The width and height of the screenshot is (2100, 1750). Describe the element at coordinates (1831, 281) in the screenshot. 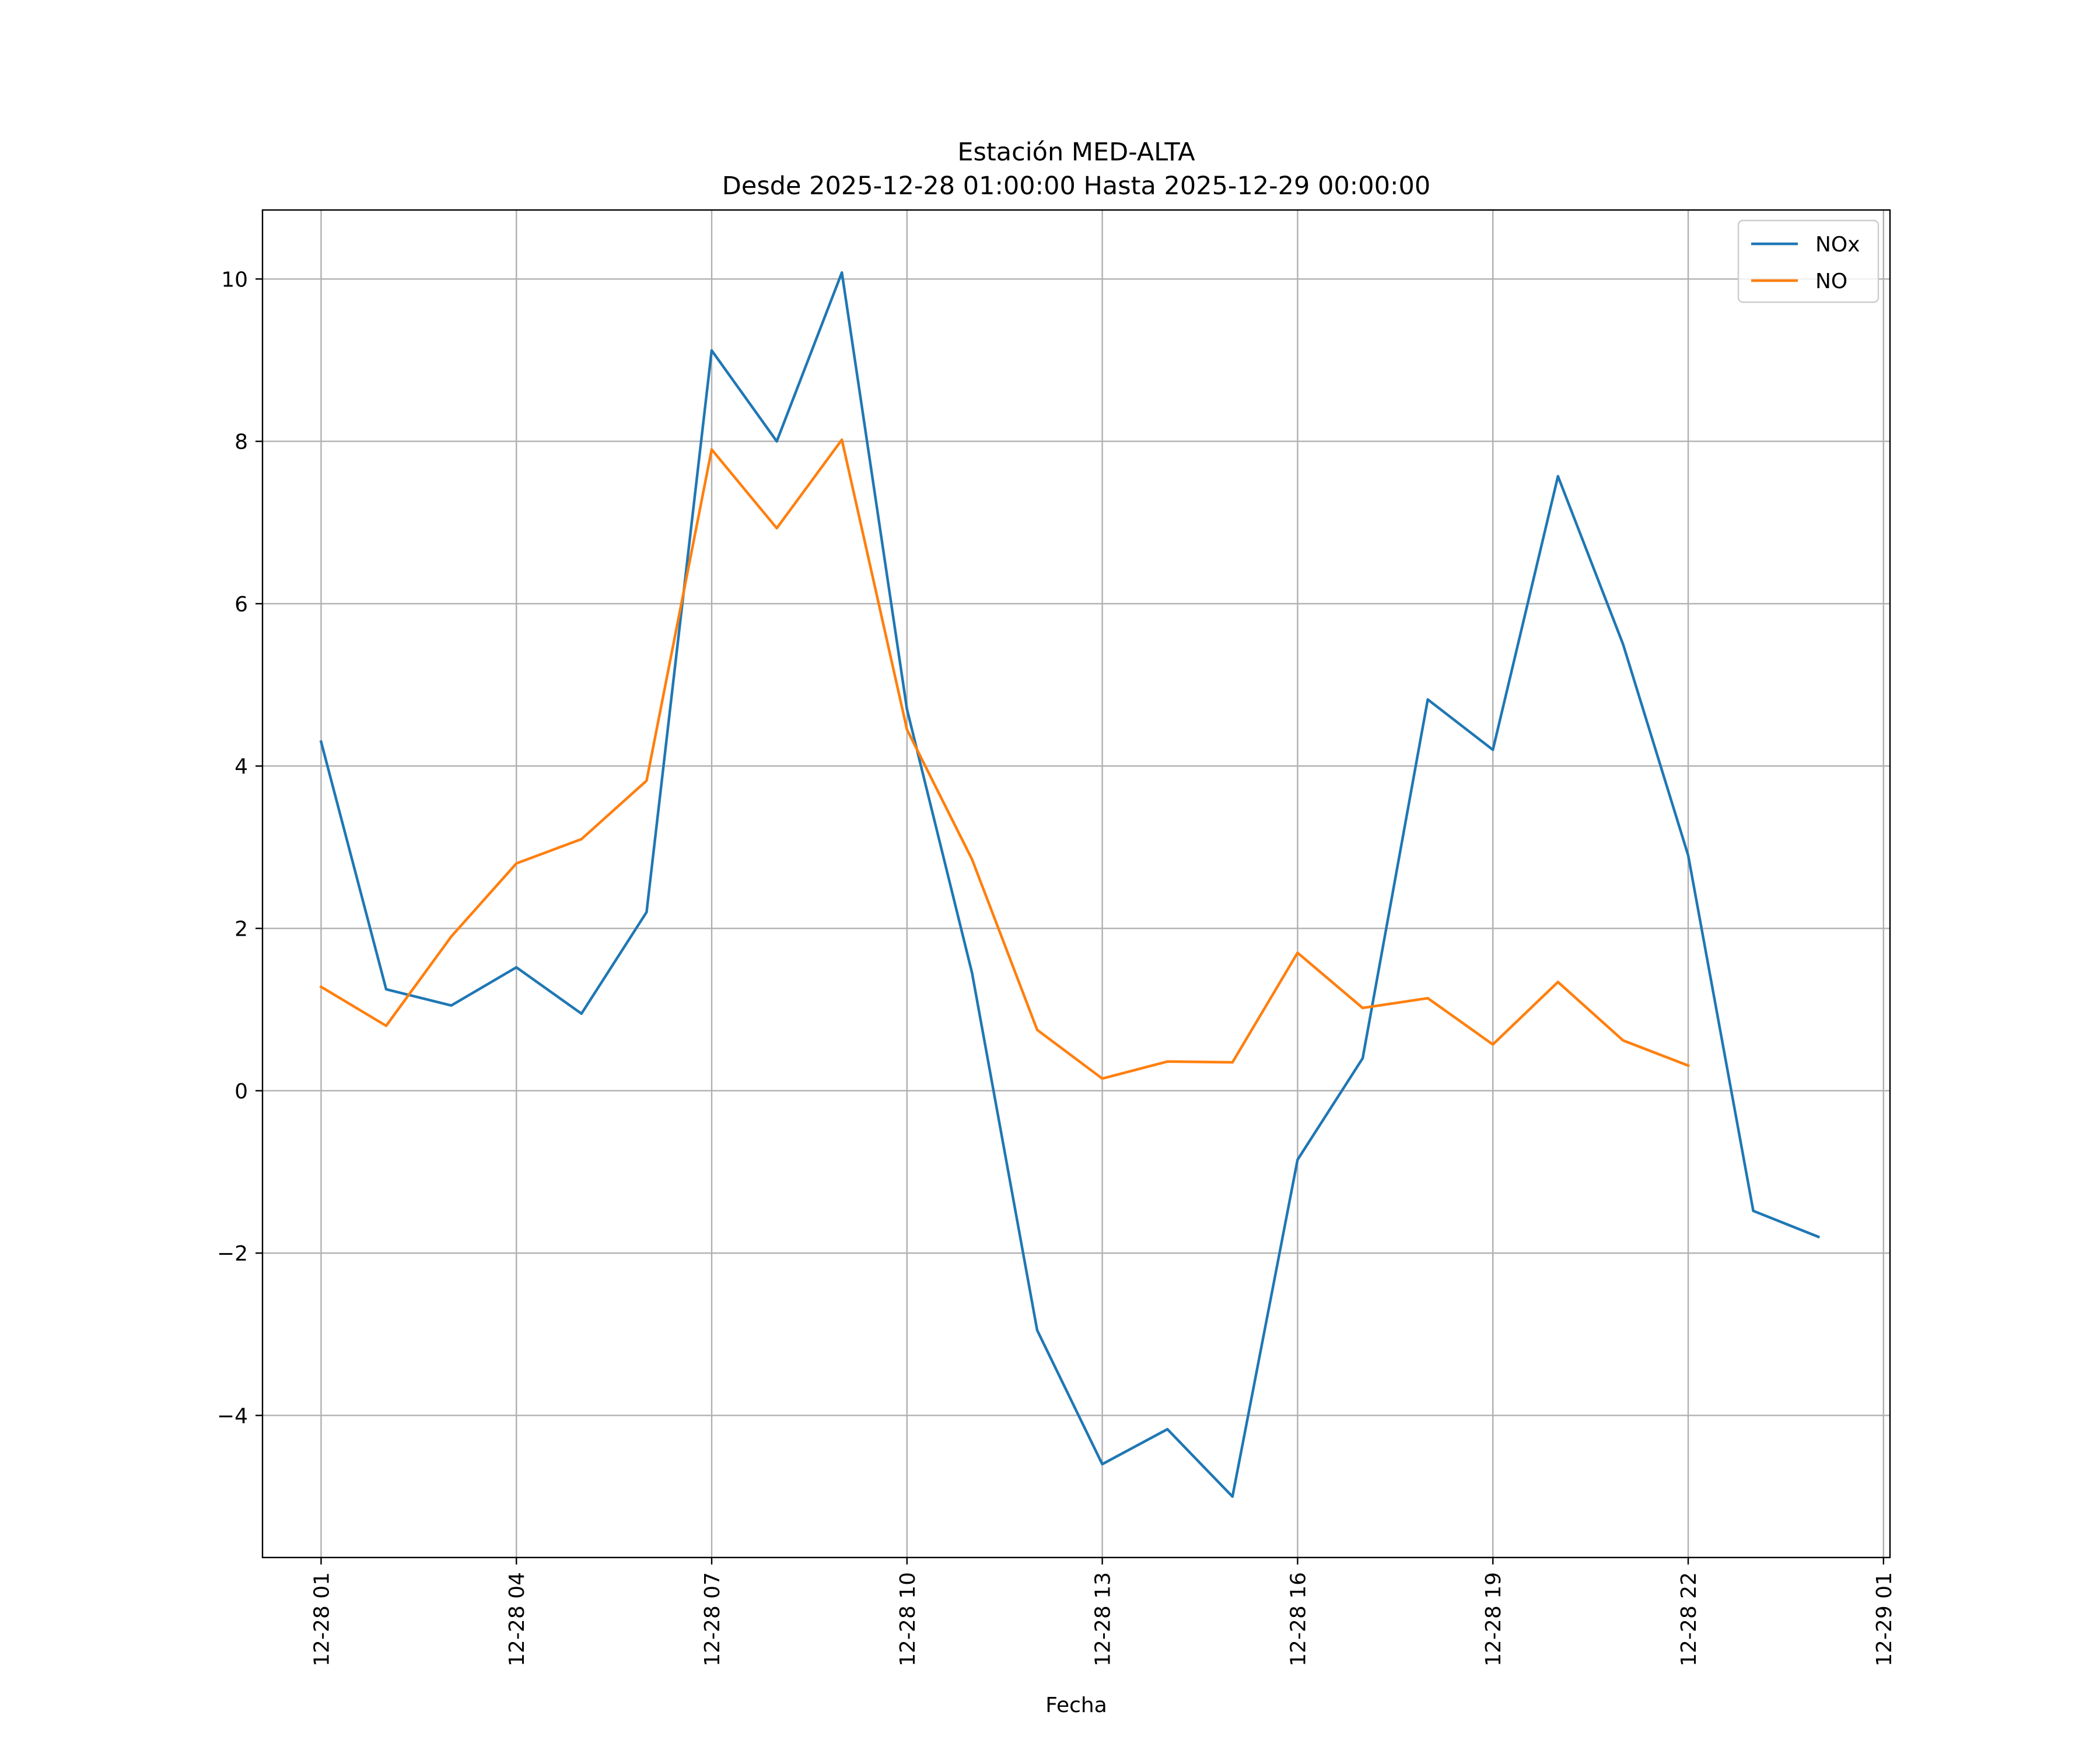

I see `legend-label-no: NO` at that location.